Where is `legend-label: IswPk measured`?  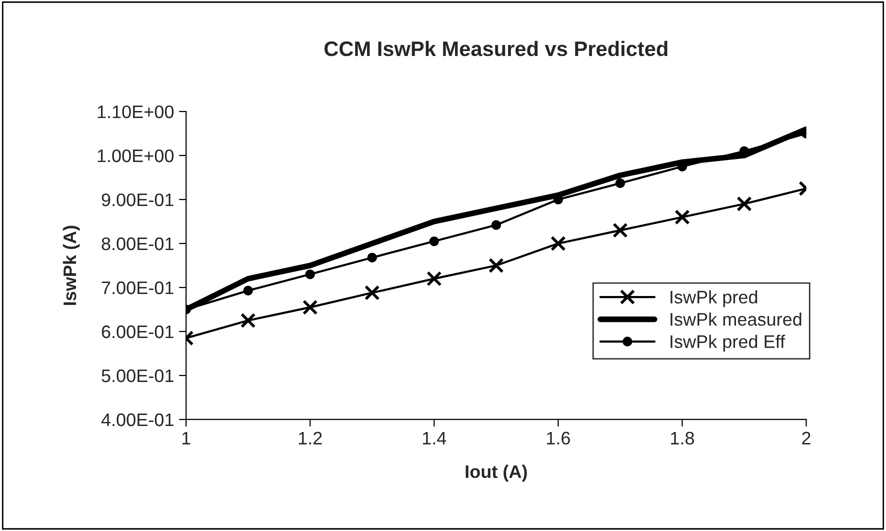 legend-label: IswPk measured is located at coordinates (736, 319).